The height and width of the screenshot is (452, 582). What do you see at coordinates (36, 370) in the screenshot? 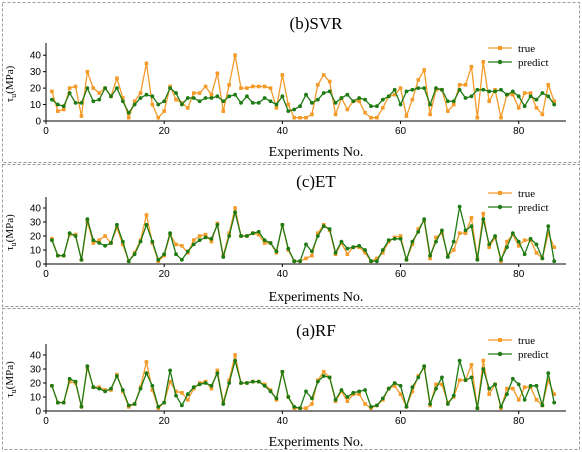
I see `y-tick-label: 30` at bounding box center [36, 370].